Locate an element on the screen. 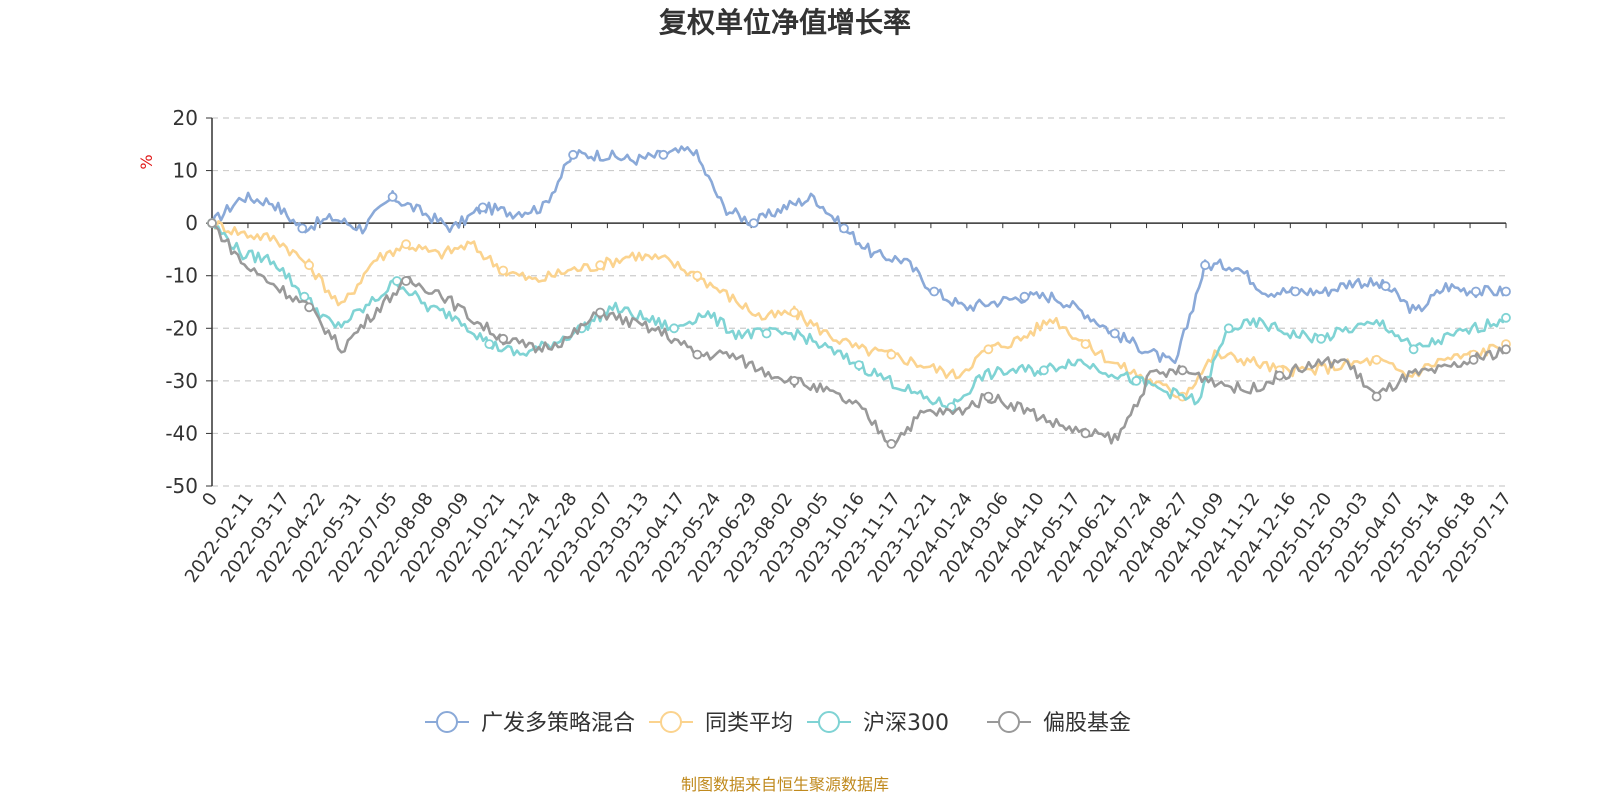 The height and width of the screenshot is (800, 1600). legend-label: 沪深300 is located at coordinates (906, 723).